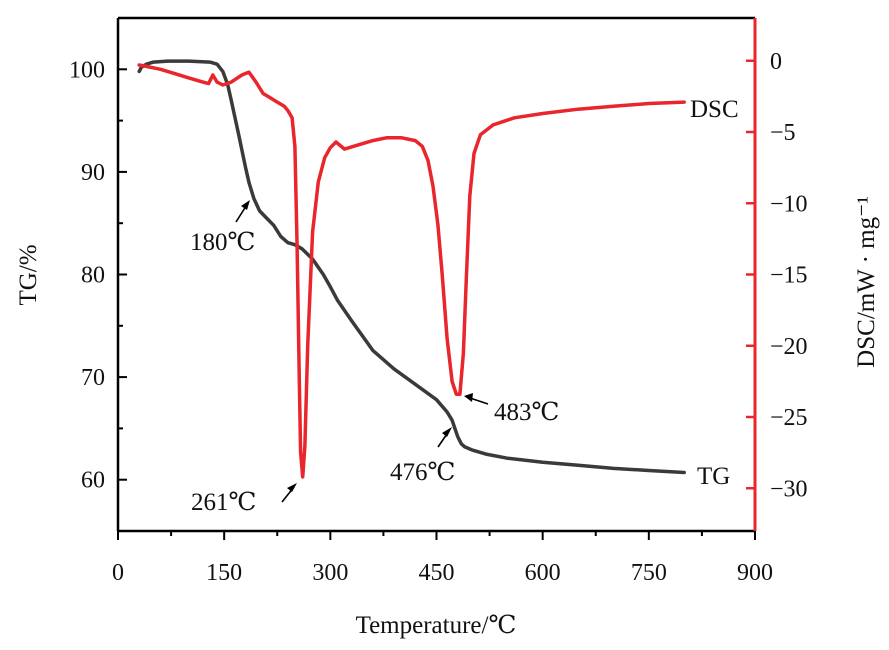 This screenshot has width=889, height=650. What do you see at coordinates (292, 487) in the screenshot?
I see `annotation-261-arrowhead` at bounding box center [292, 487].